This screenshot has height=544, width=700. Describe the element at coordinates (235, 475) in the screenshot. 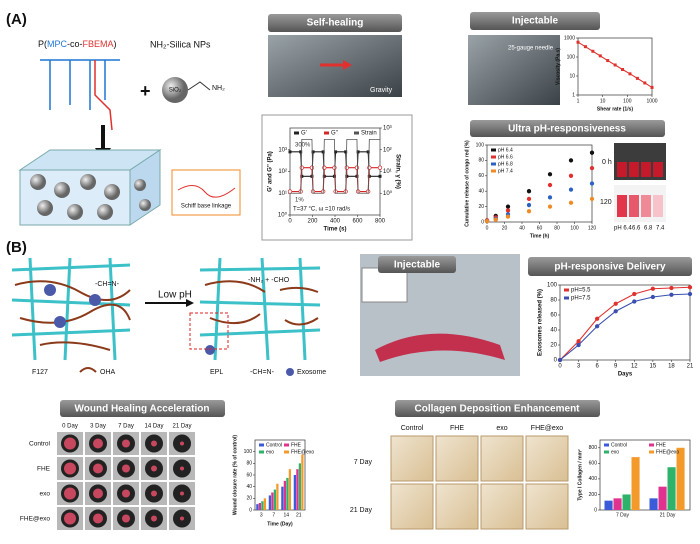

I see `y-axis-label: Wound closure rate (% of control)` at that location.